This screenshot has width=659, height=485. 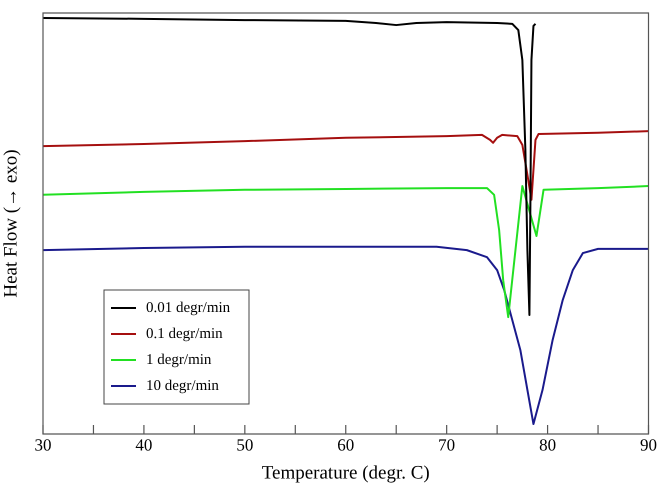 What do you see at coordinates (547, 445) in the screenshot?
I see `x-tick-label: 80` at bounding box center [547, 445].